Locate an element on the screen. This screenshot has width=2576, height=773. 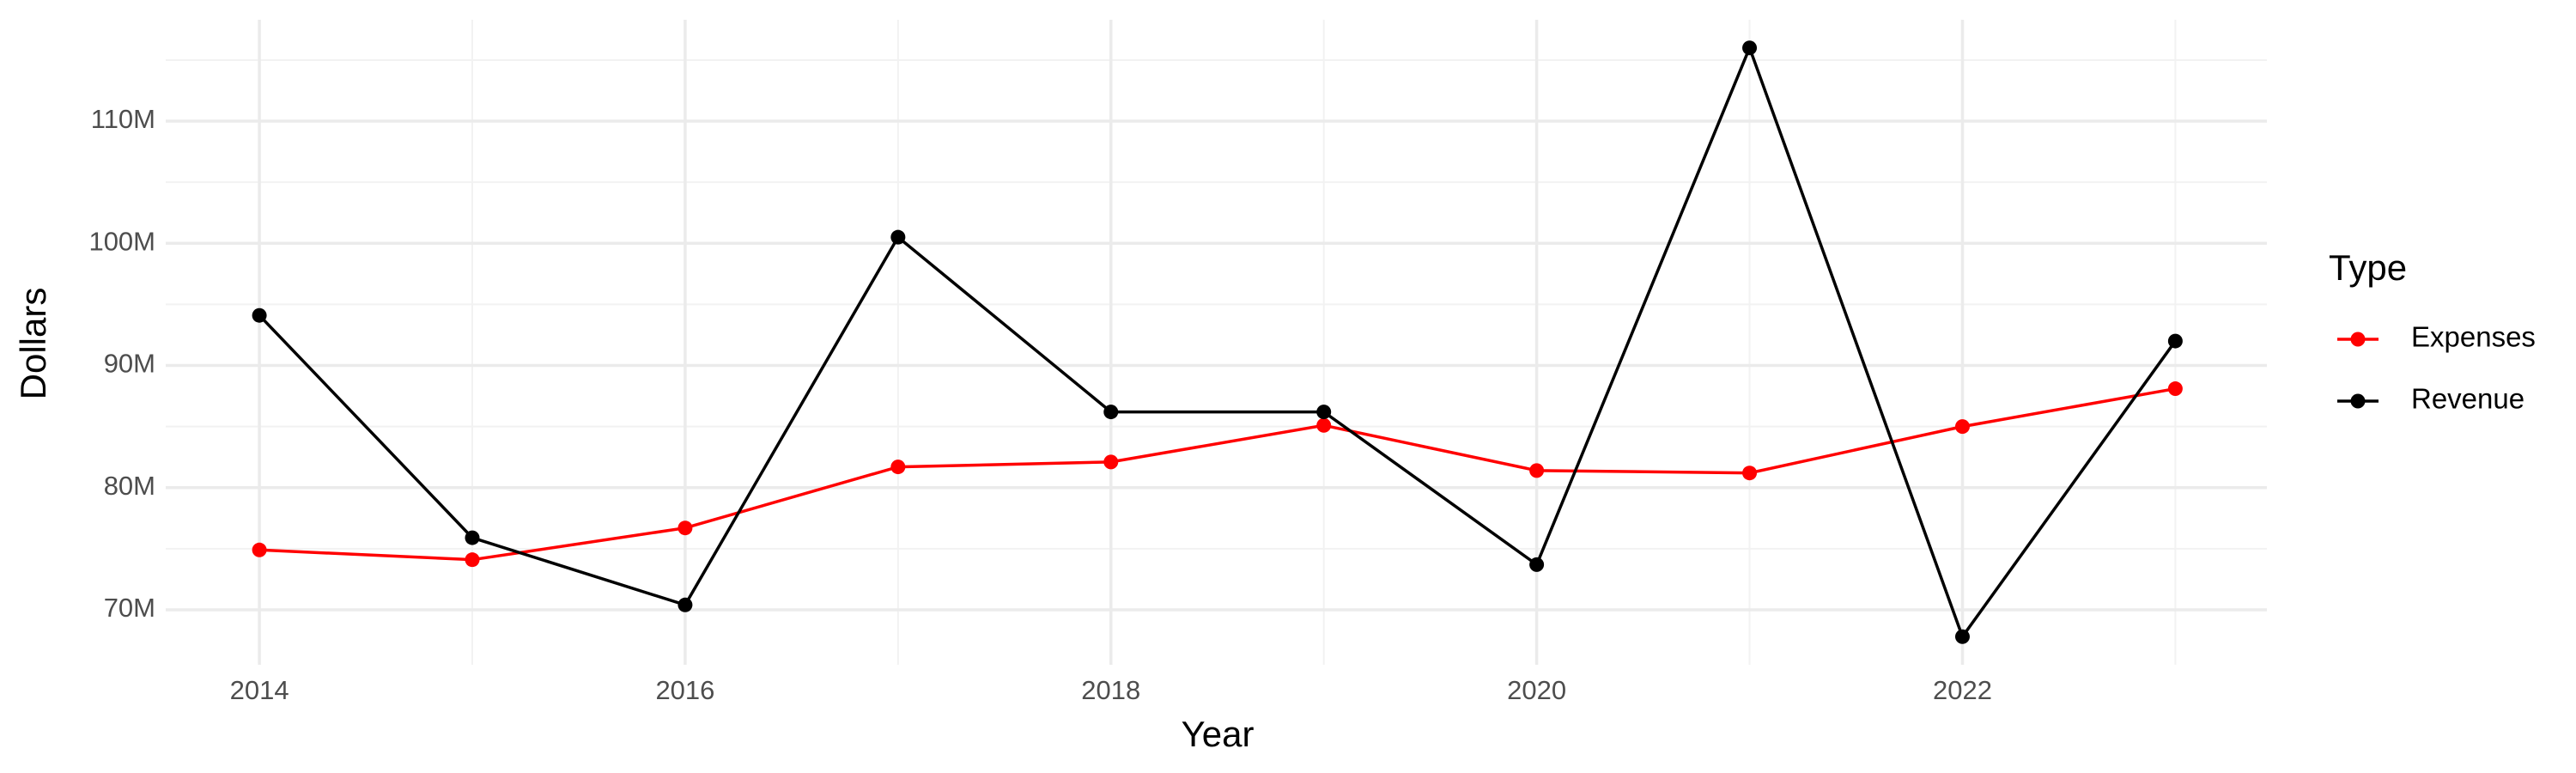
y-tick-label: 80M is located at coordinates (129, 486).